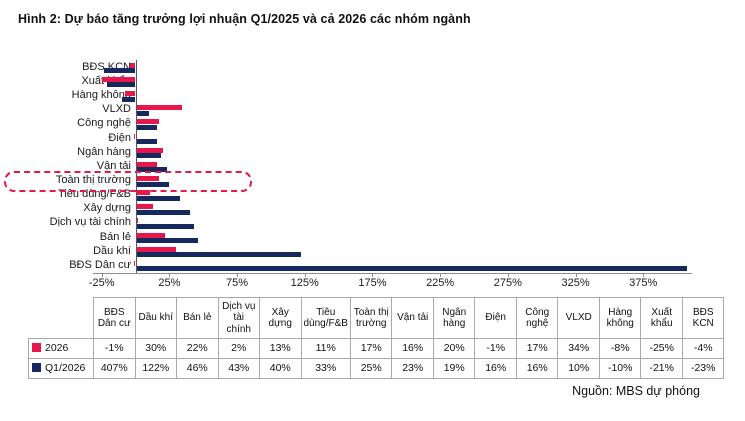 The width and height of the screenshot is (745, 421). I want to click on table-value-cell: 10%, so click(578, 368).